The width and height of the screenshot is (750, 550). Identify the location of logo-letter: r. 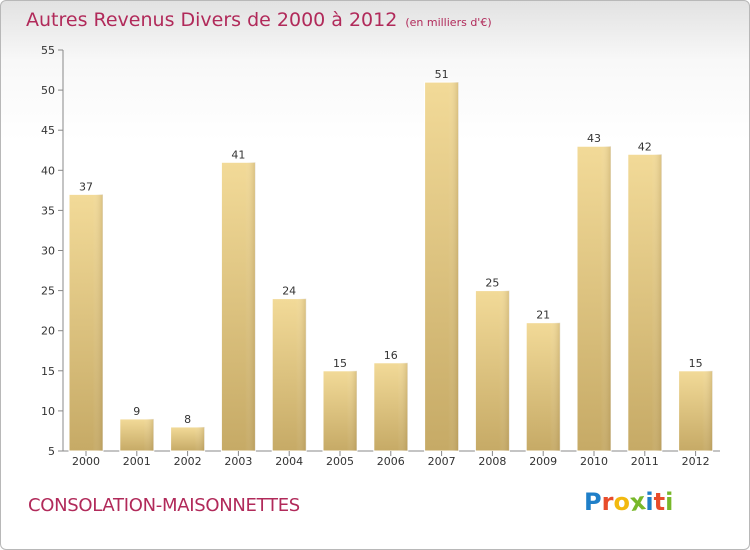
(607, 502).